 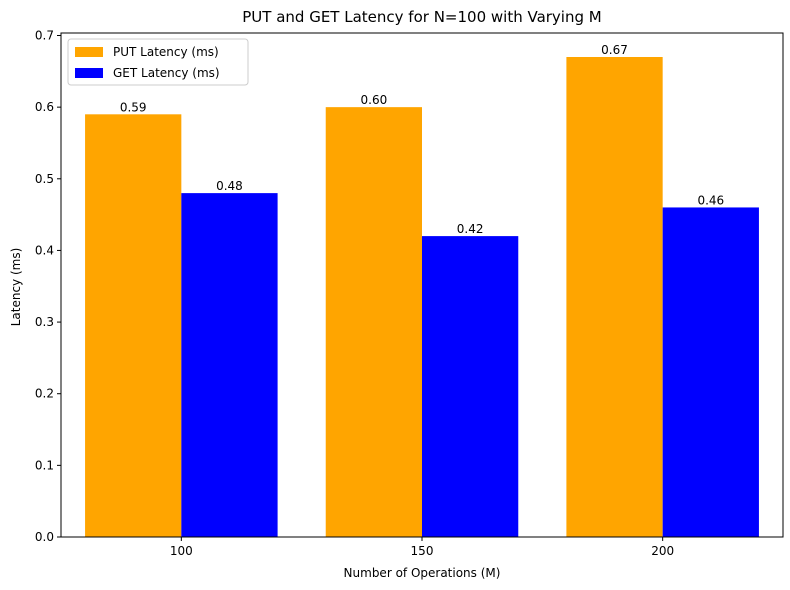 What do you see at coordinates (133, 107) in the screenshot?
I see `data-label-put-100: 0.59` at bounding box center [133, 107].